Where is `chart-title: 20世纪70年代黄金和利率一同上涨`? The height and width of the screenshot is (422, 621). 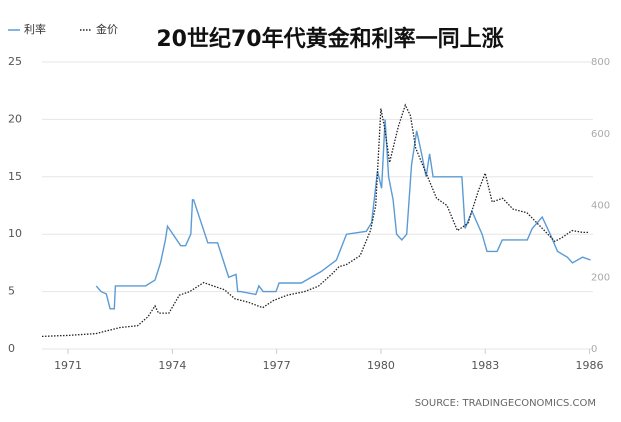
chart-title: 20世纪70年代黄金和利率一同上涨 is located at coordinates (329, 39).